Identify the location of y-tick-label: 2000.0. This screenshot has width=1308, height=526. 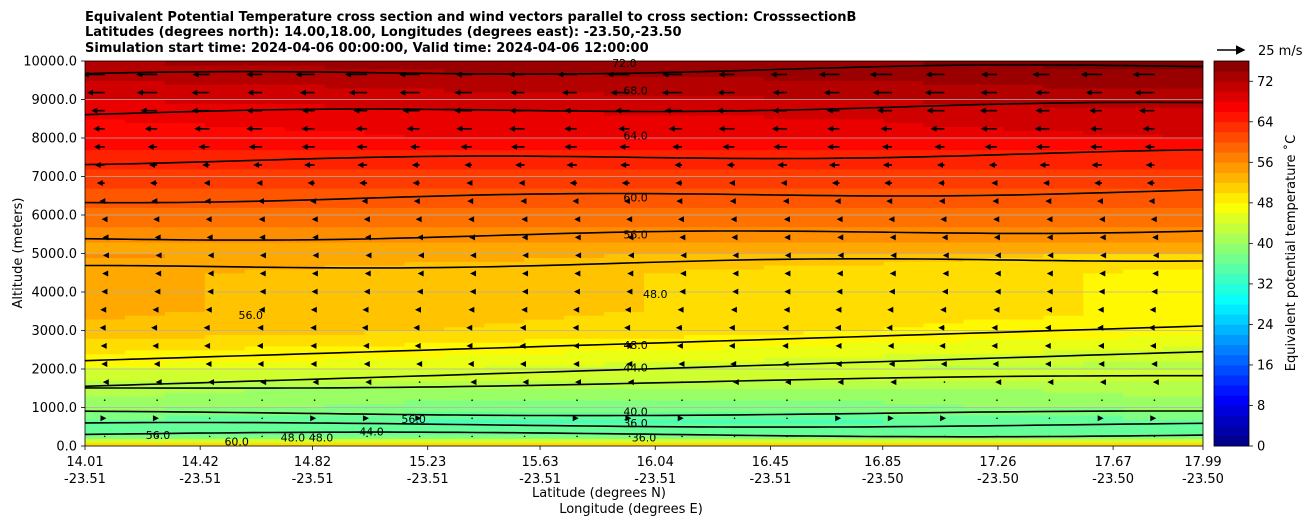
(55, 370).